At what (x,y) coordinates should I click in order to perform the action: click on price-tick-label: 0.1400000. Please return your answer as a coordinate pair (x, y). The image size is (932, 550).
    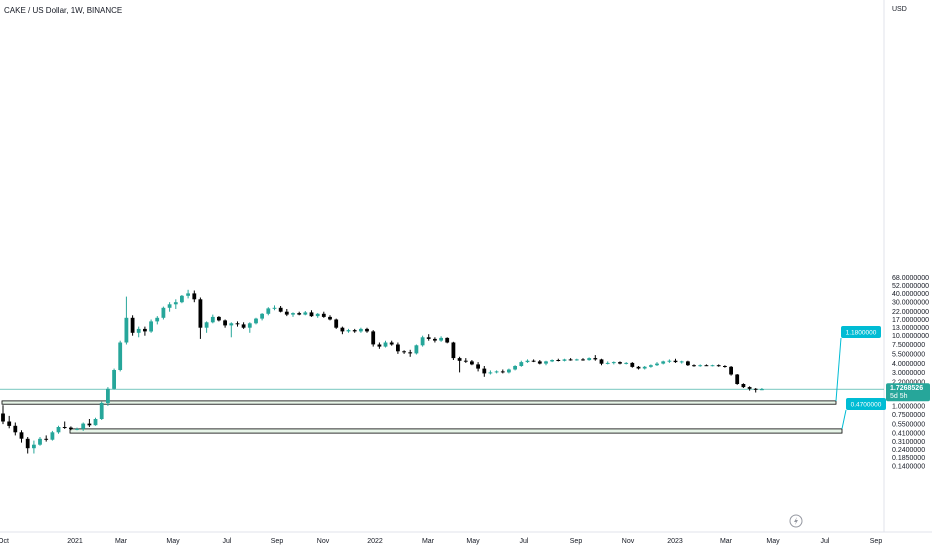
    Looking at the image, I should click on (908, 466).